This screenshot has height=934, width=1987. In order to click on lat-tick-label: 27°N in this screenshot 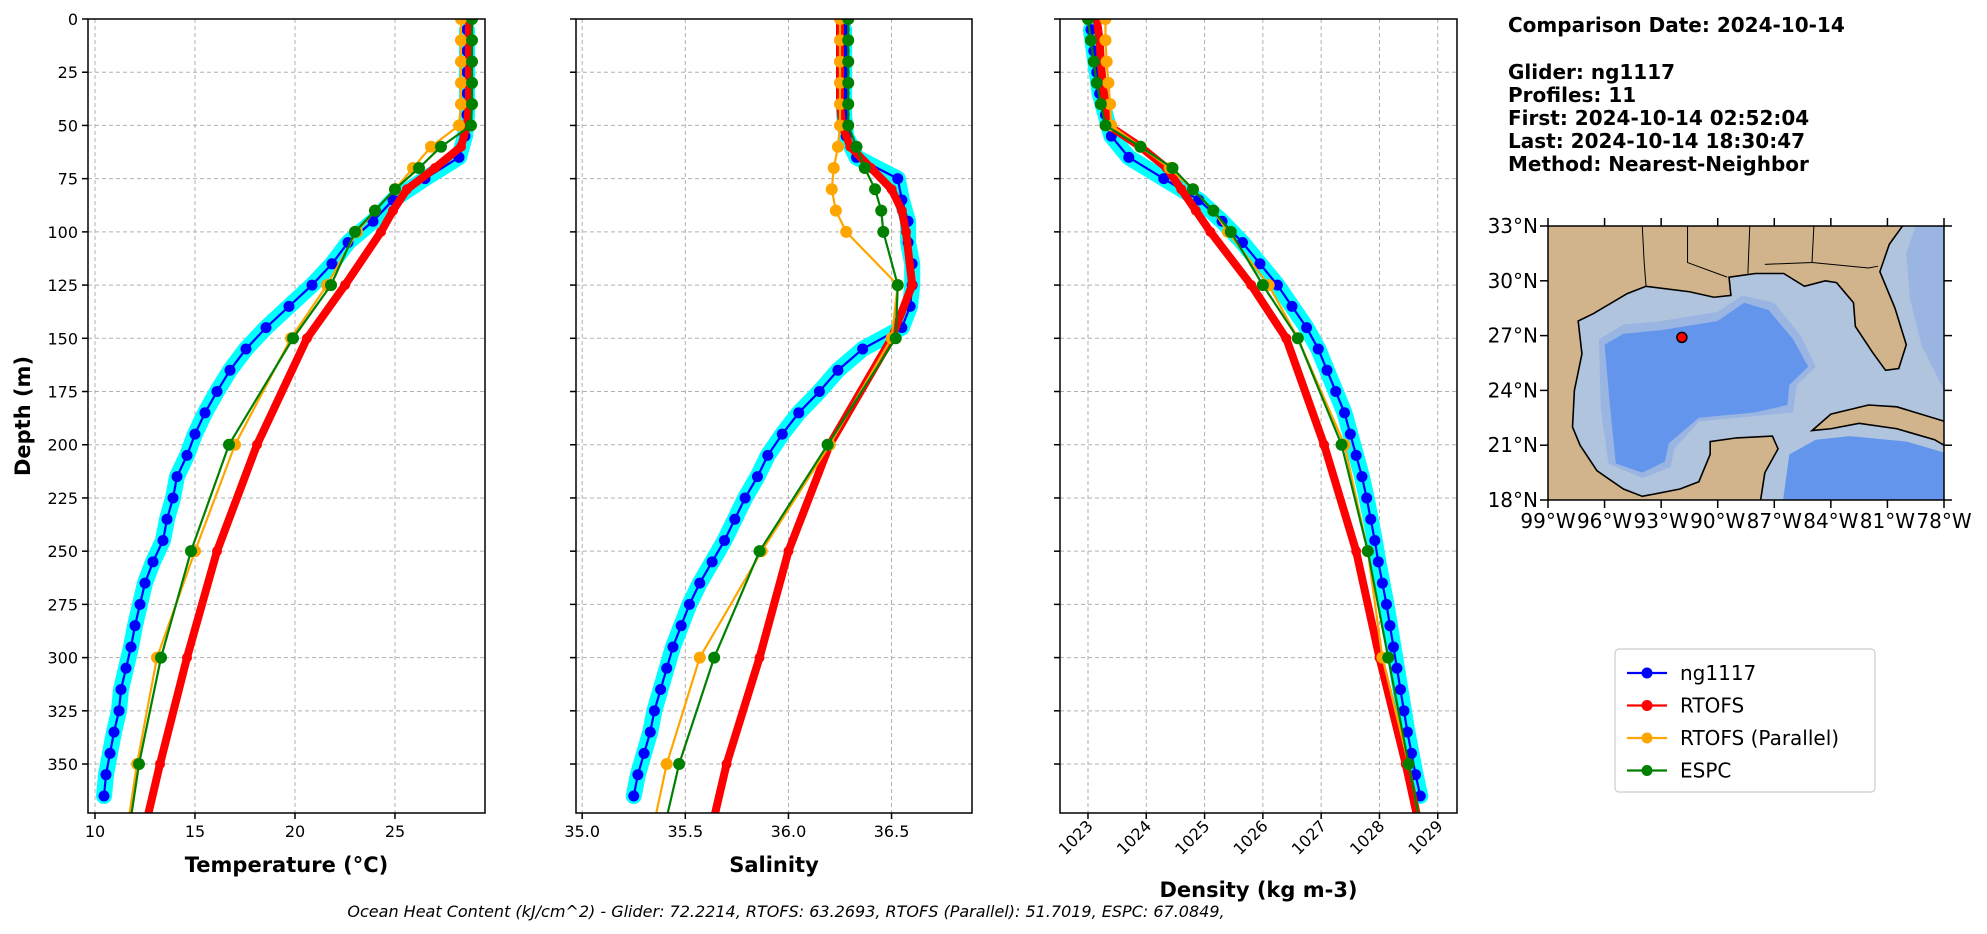, I will do `click(1513, 336)`.